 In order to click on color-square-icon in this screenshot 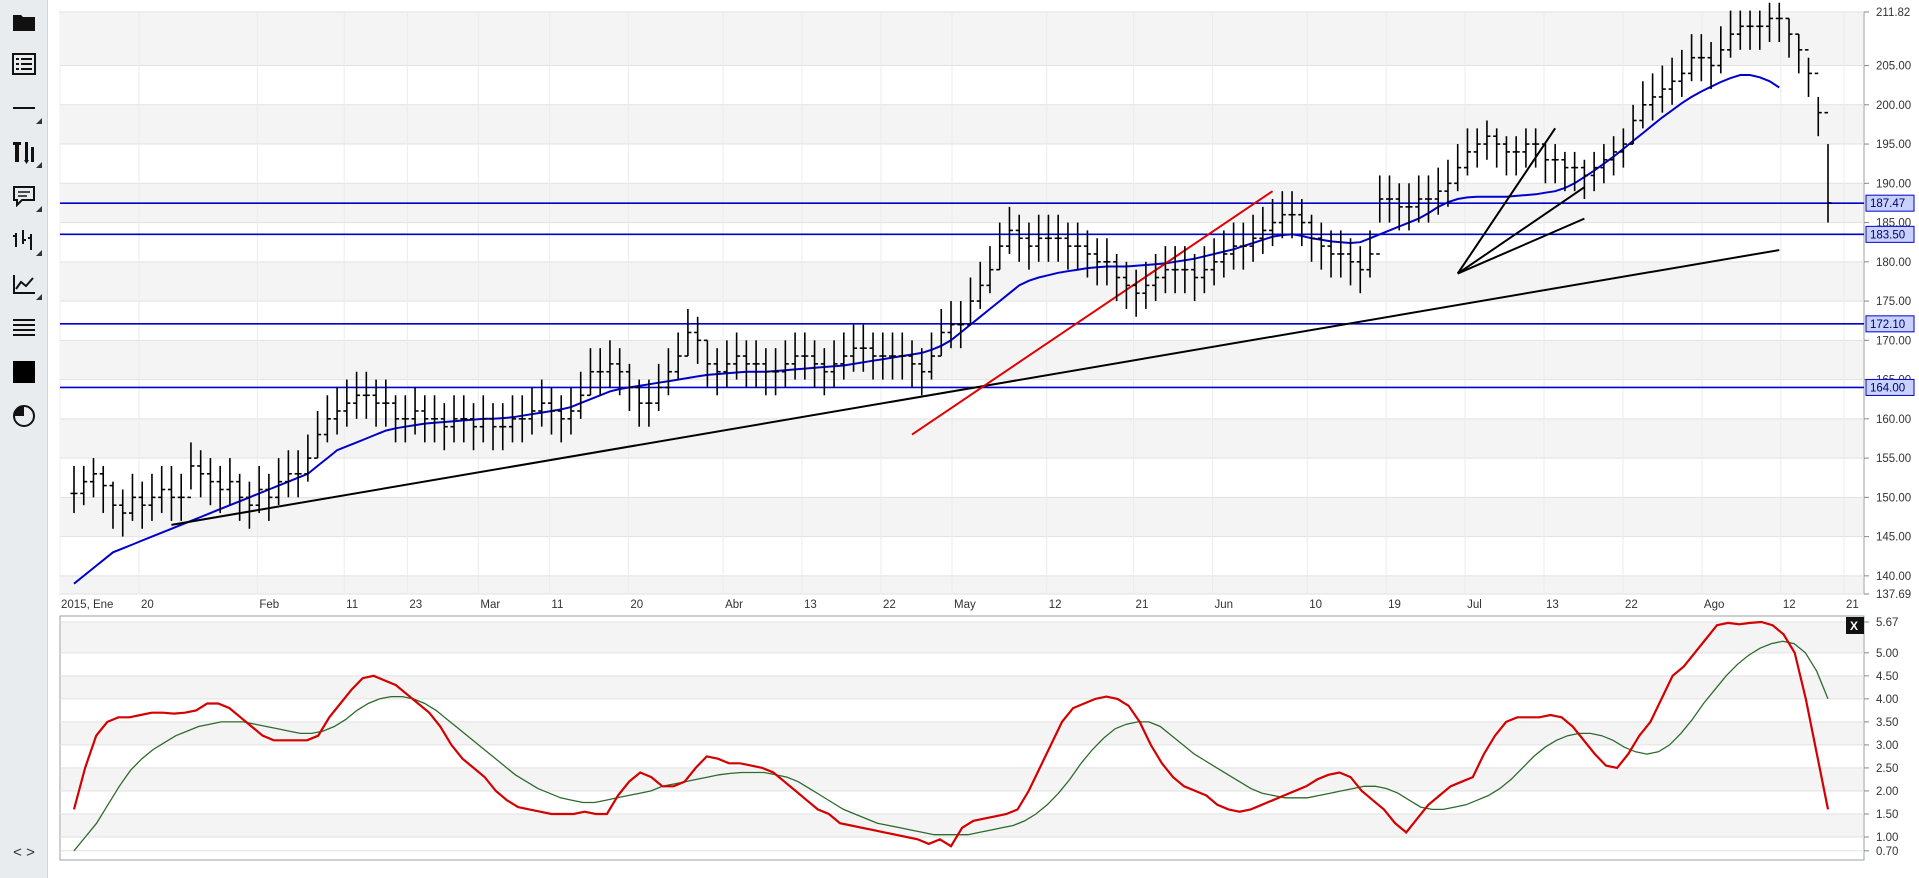, I will do `click(24, 372)`.